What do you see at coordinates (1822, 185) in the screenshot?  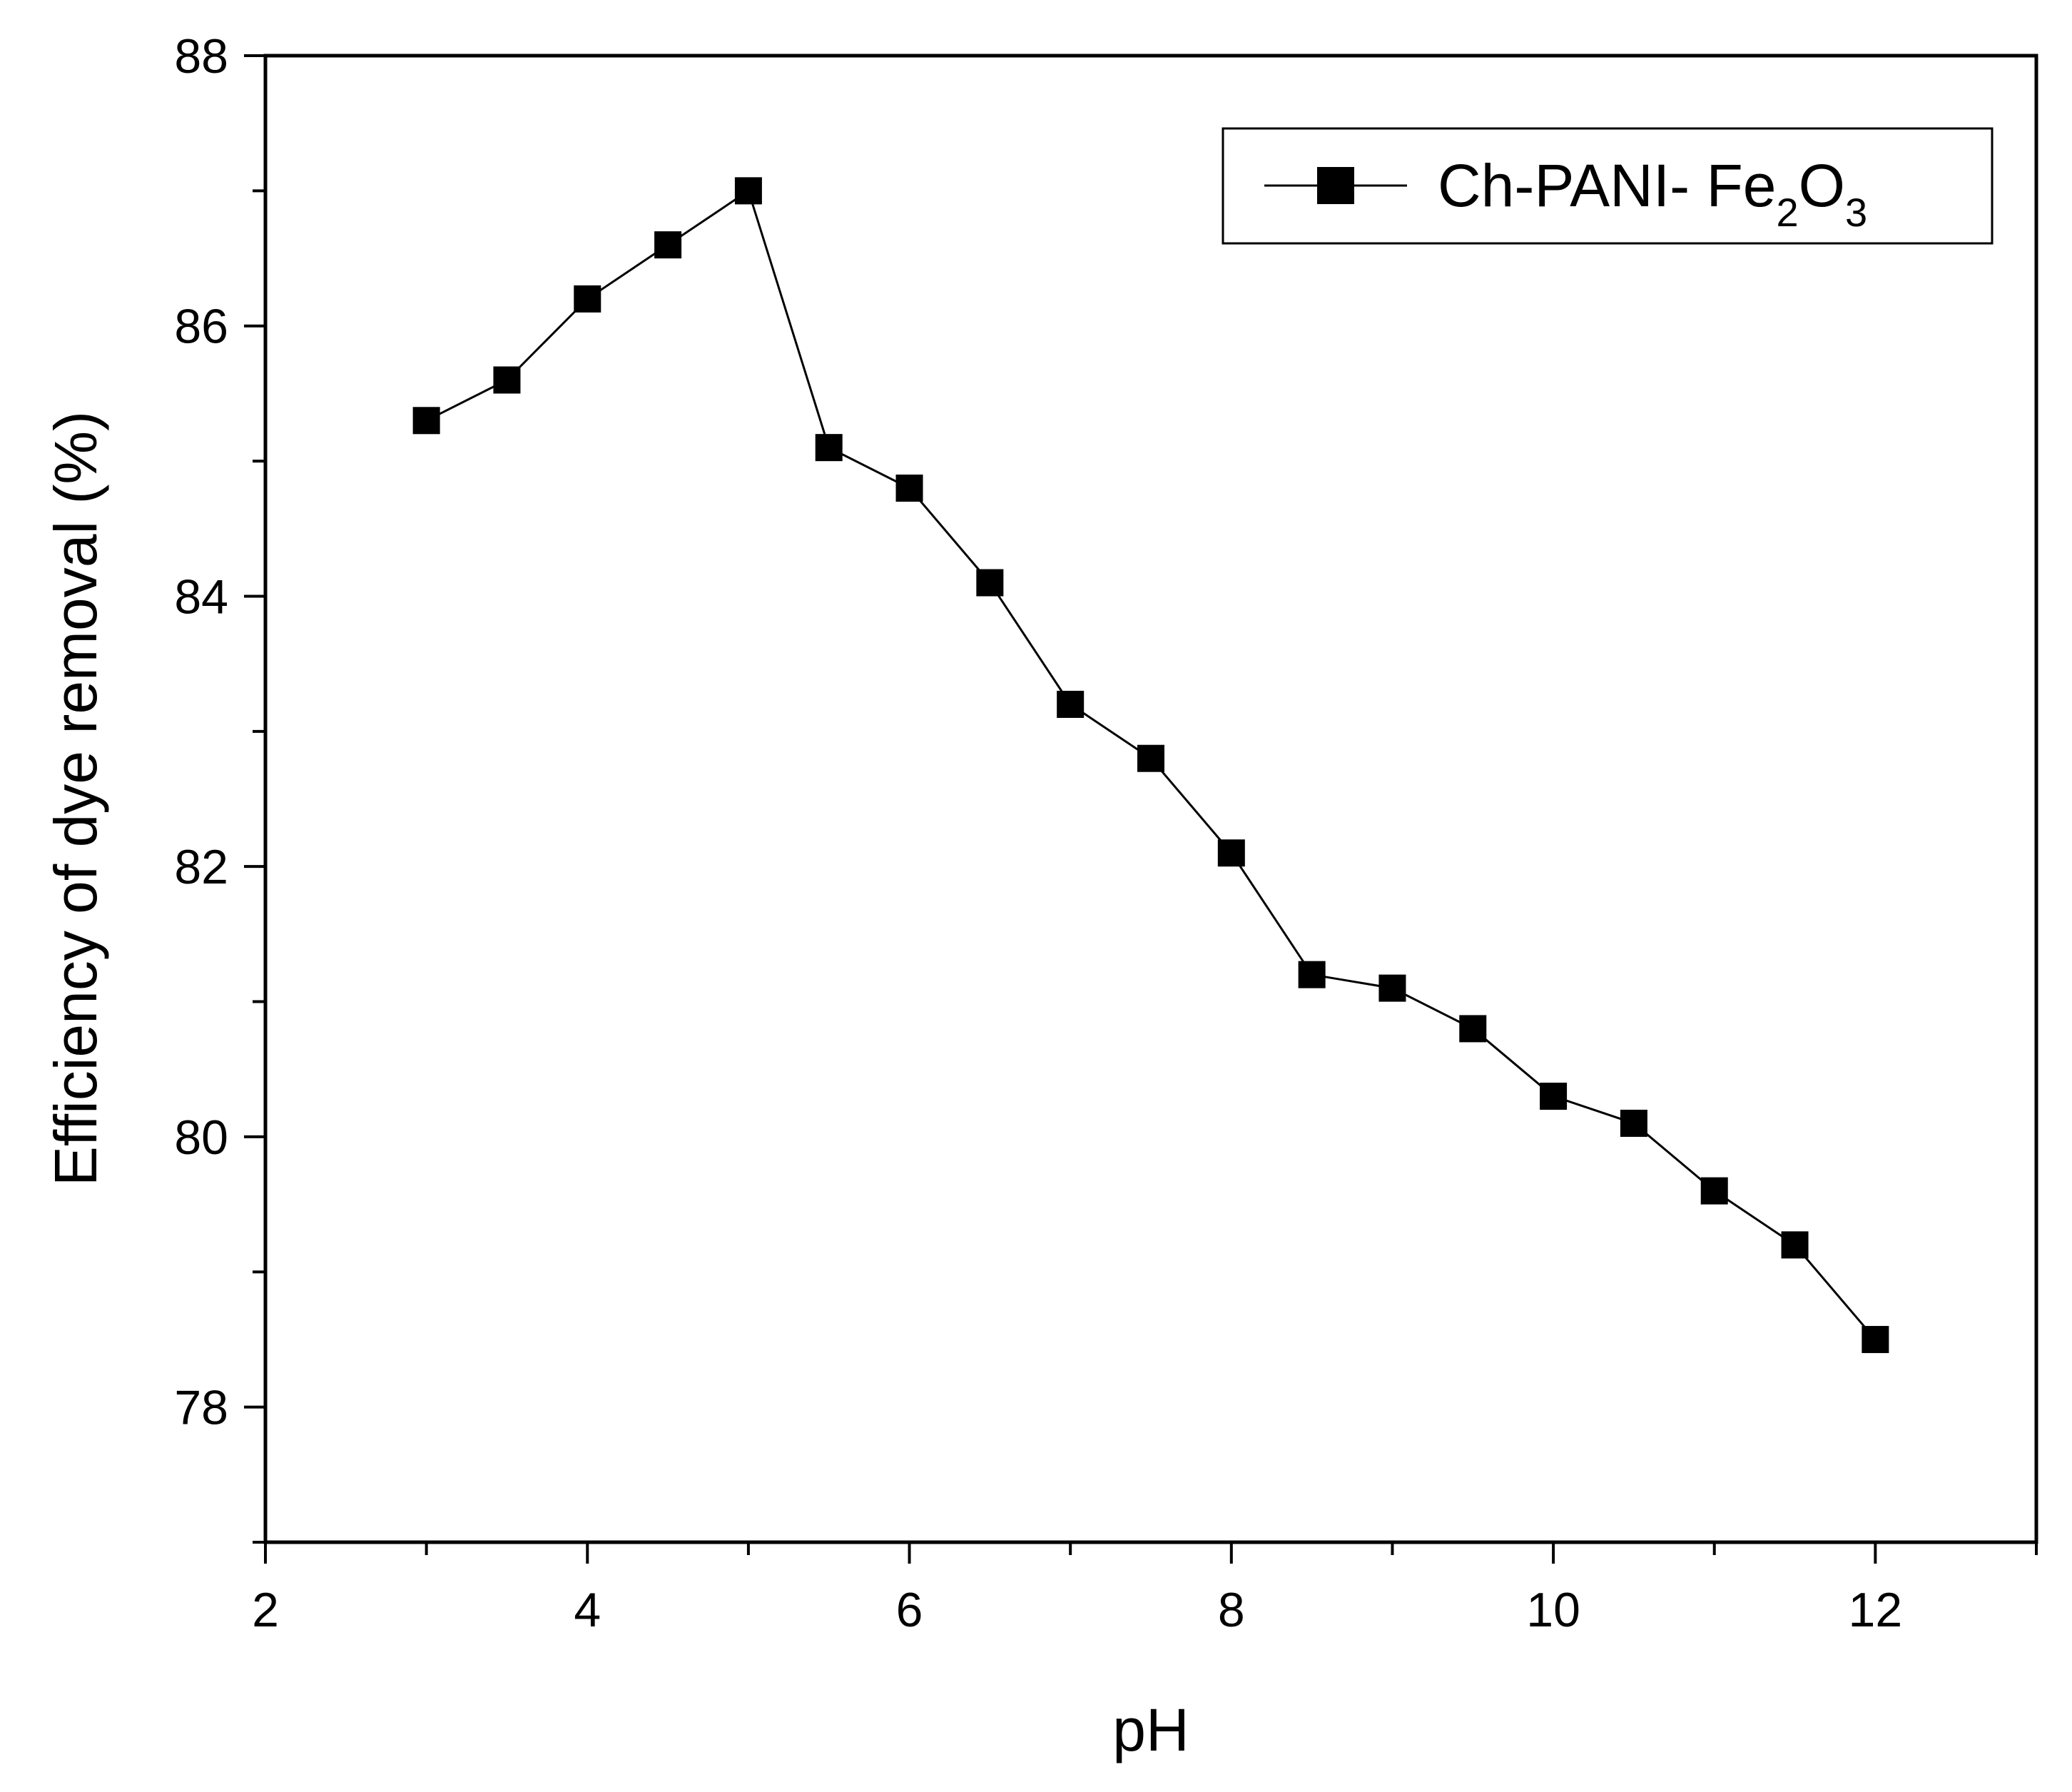 I see `legend-label-mid: O` at bounding box center [1822, 185].